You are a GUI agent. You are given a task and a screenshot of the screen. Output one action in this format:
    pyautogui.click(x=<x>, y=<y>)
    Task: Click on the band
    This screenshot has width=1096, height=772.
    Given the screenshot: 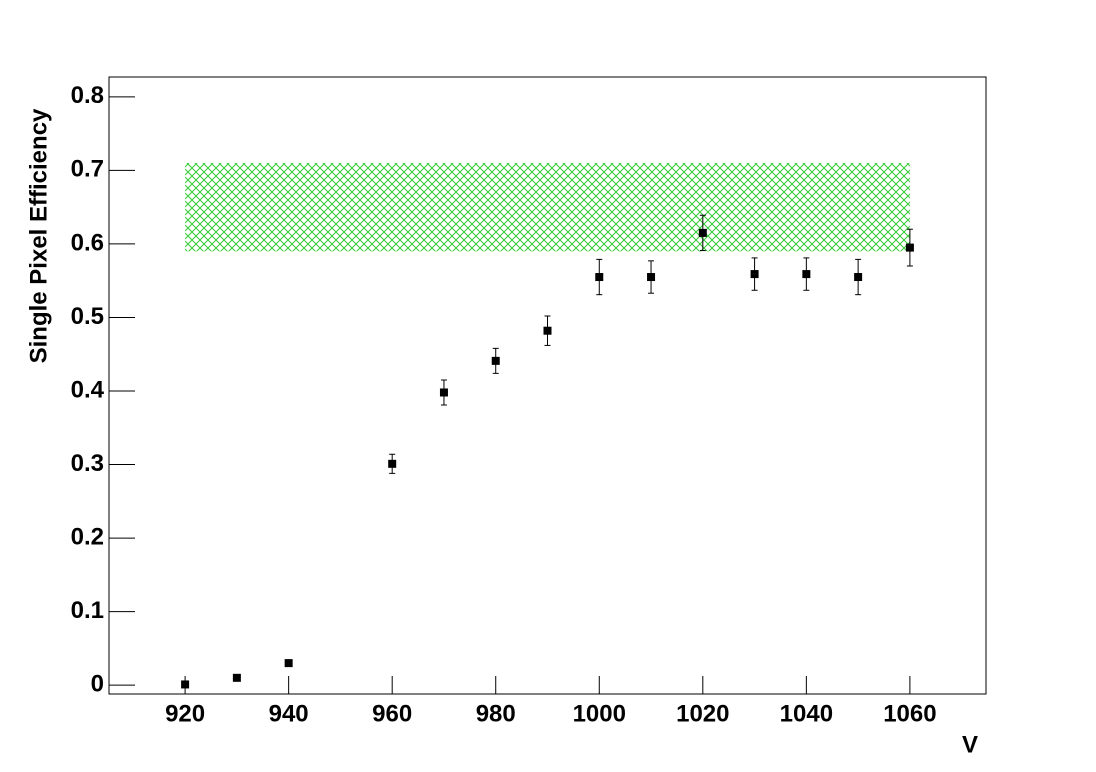 What is the action you would take?
    pyautogui.click(x=547, y=207)
    